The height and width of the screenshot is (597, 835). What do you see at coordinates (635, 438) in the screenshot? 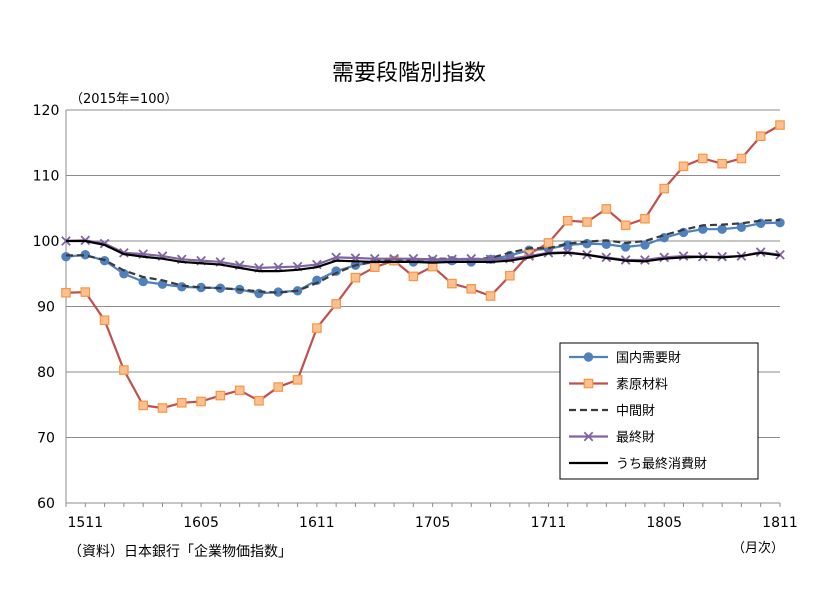
I see `legend-label: 最終財` at bounding box center [635, 438].